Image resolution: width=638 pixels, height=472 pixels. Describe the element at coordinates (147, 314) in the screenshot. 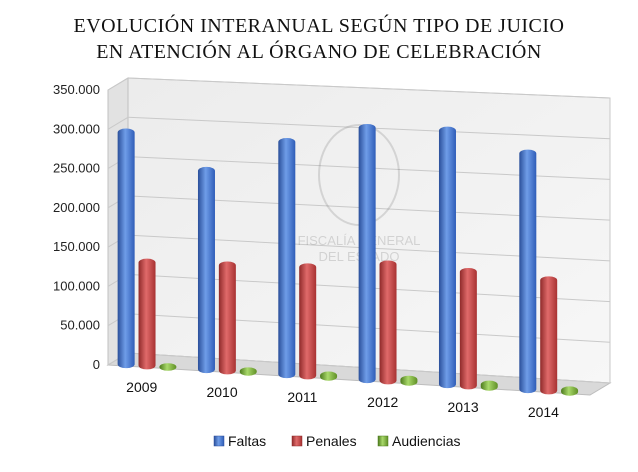

I see `bar-penales-2009` at that location.